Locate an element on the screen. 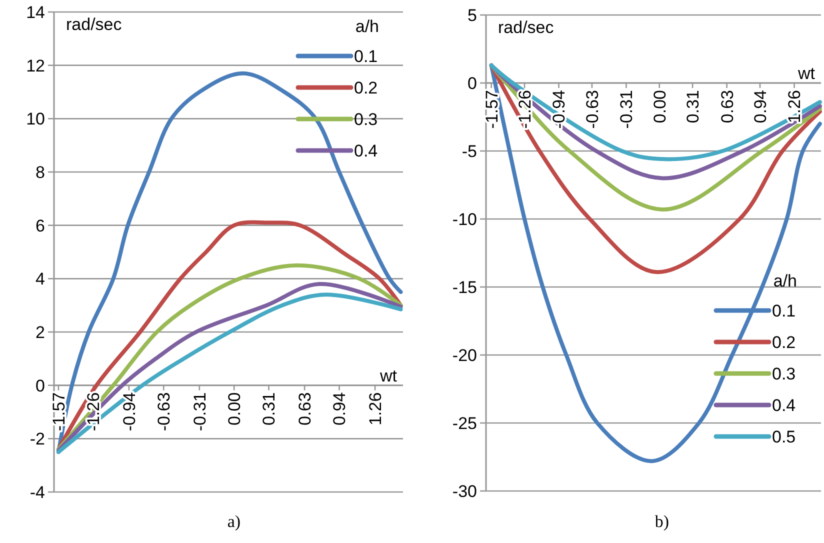  y-tick-label: -10 is located at coordinates (464, 219).